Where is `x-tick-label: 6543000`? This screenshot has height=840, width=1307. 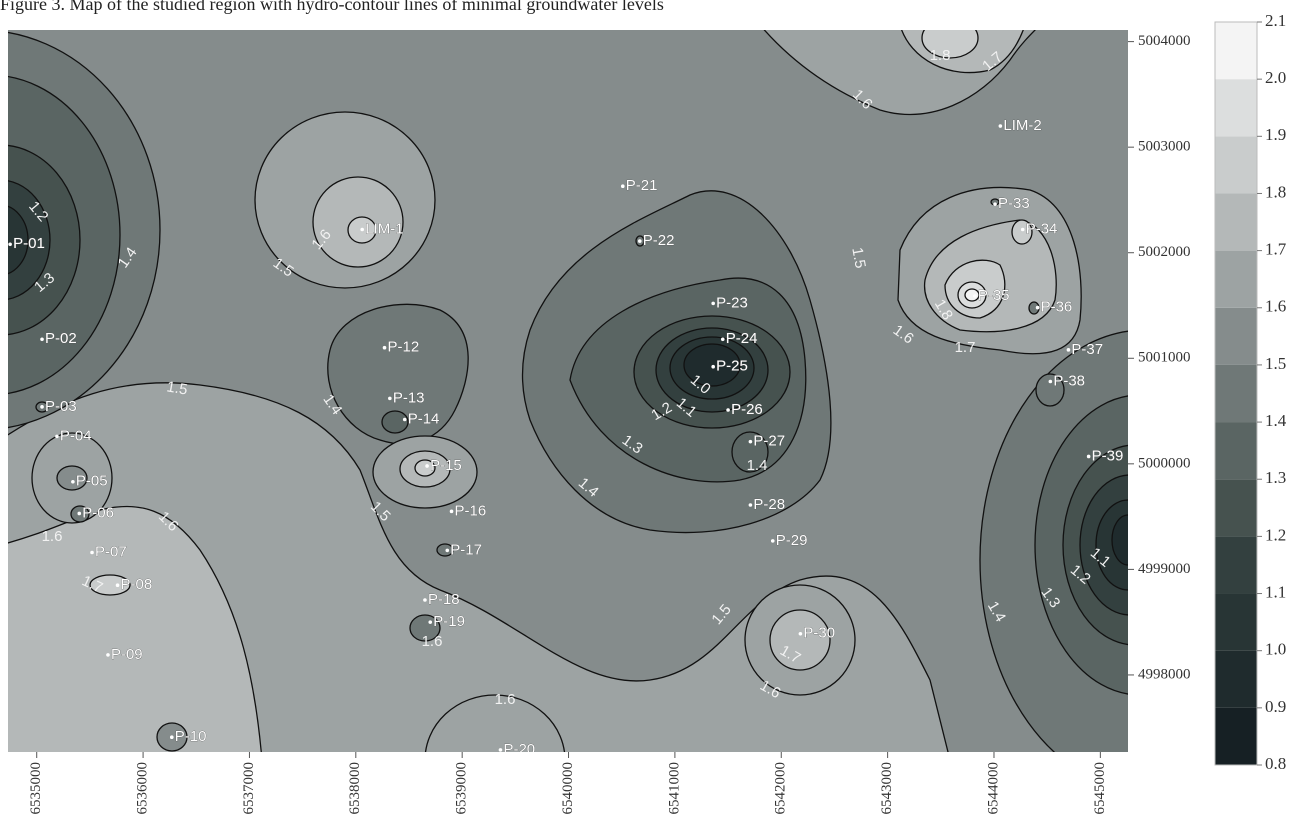 x-tick-label: 6543000 is located at coordinates (887, 788).